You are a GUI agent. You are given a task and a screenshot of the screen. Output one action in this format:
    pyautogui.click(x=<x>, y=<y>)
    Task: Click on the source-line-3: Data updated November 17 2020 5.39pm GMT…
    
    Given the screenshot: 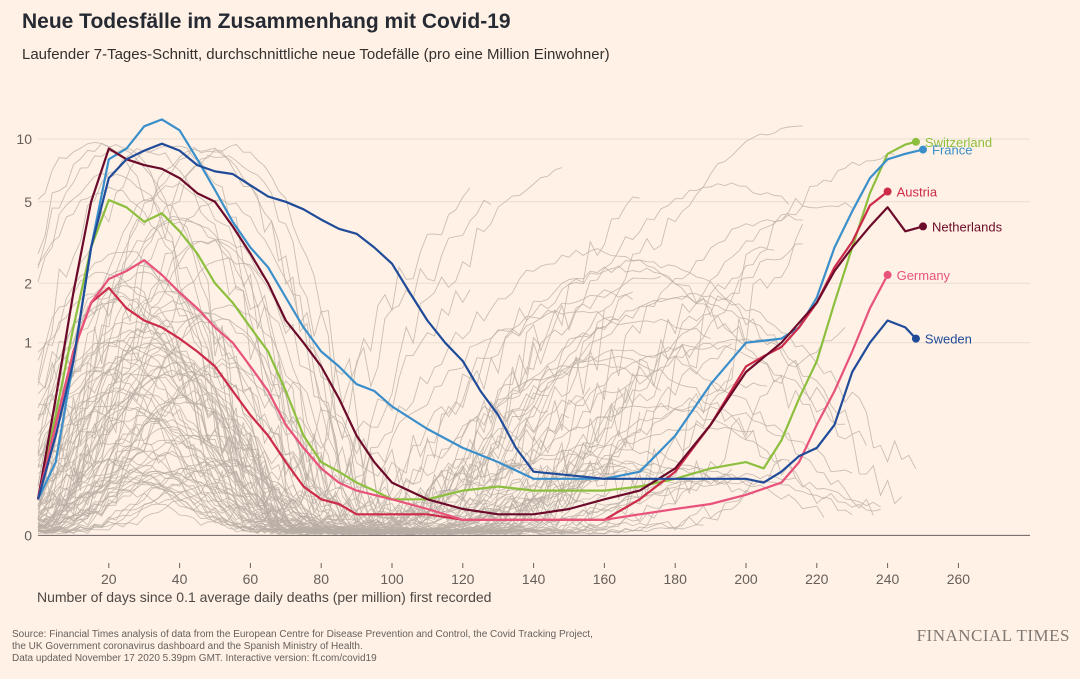 What is the action you would take?
    pyautogui.click(x=194, y=658)
    